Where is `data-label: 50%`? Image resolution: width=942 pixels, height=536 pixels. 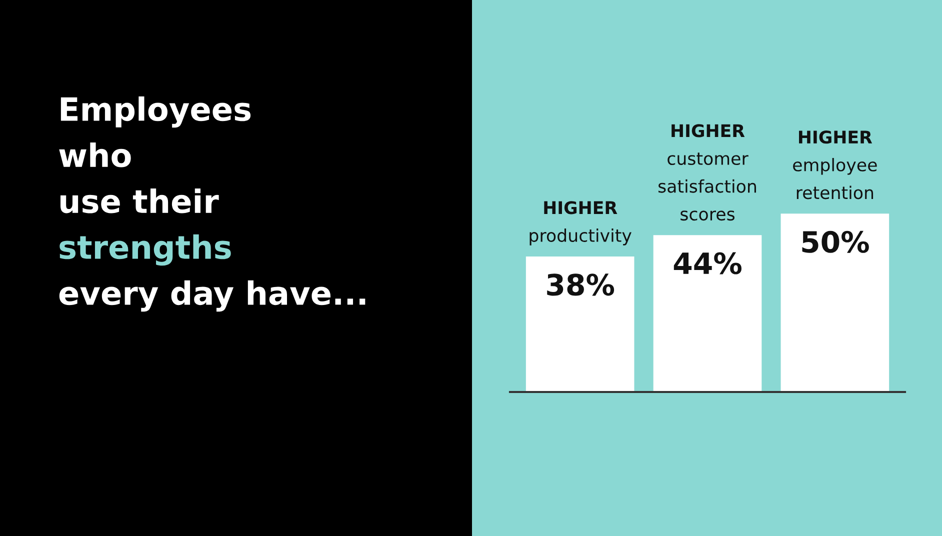
data-label: 50% is located at coordinates (835, 241).